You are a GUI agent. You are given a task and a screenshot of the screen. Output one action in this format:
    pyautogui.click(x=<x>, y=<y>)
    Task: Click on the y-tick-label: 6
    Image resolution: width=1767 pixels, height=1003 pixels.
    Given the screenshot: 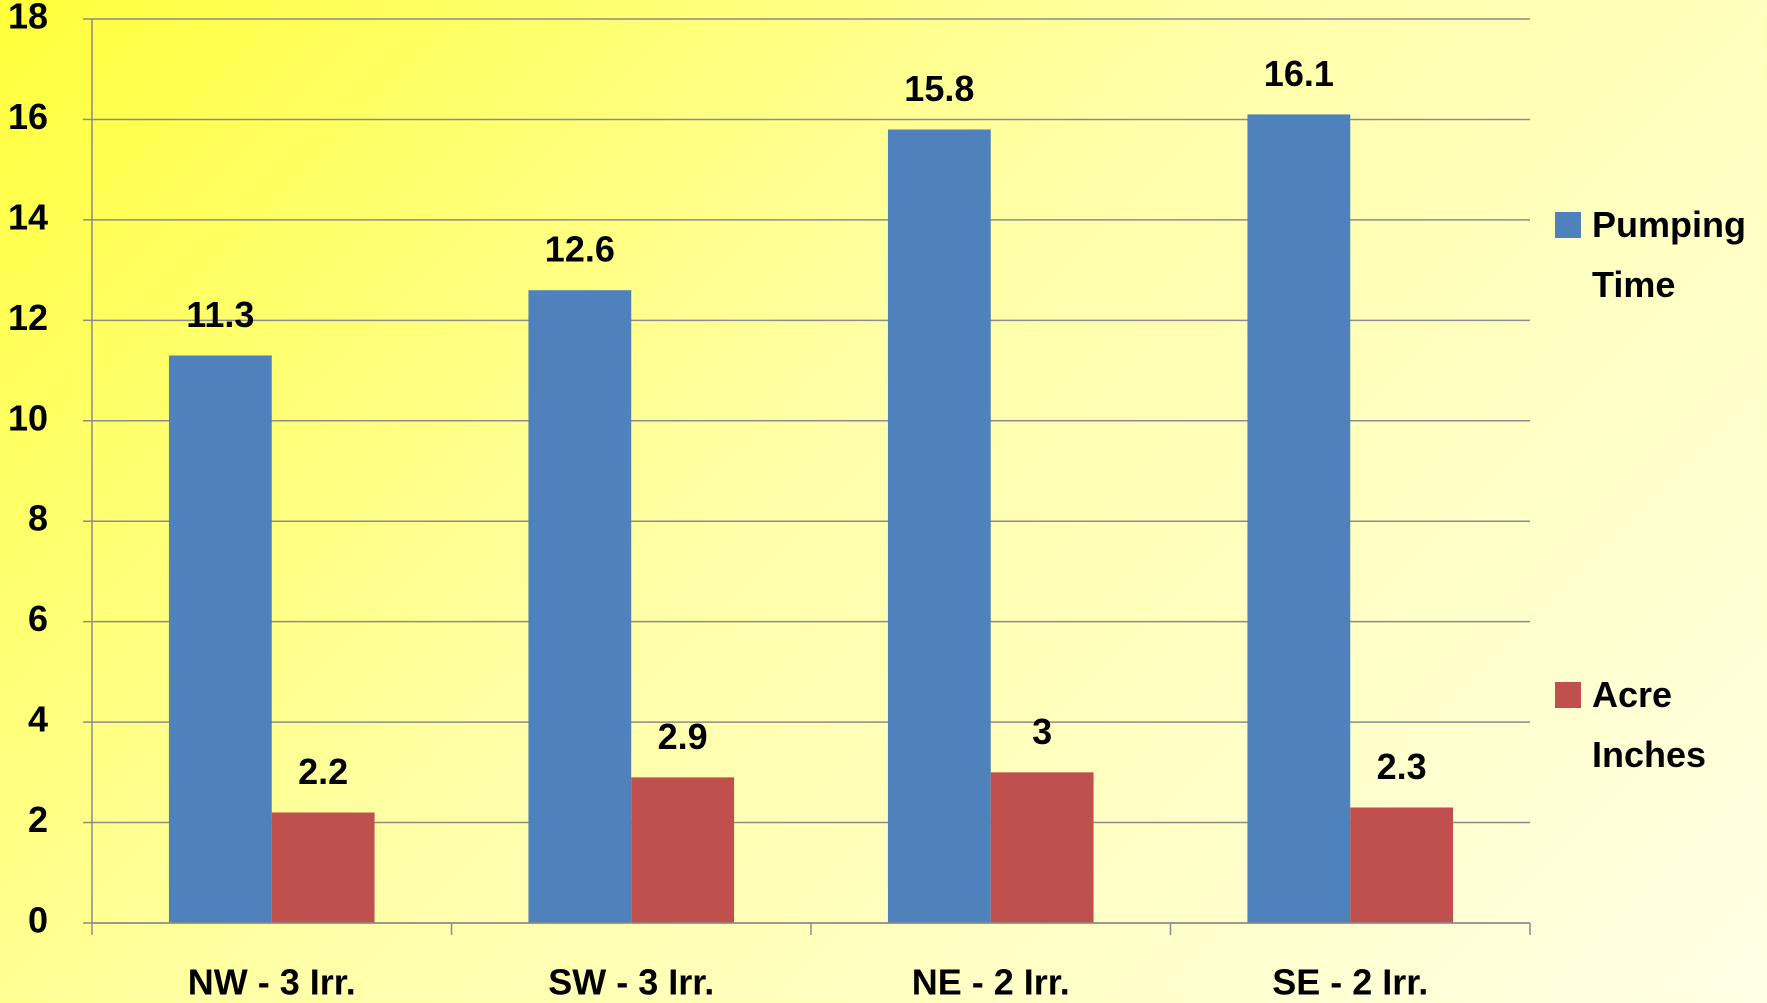 What is the action you would take?
    pyautogui.click(x=38, y=618)
    